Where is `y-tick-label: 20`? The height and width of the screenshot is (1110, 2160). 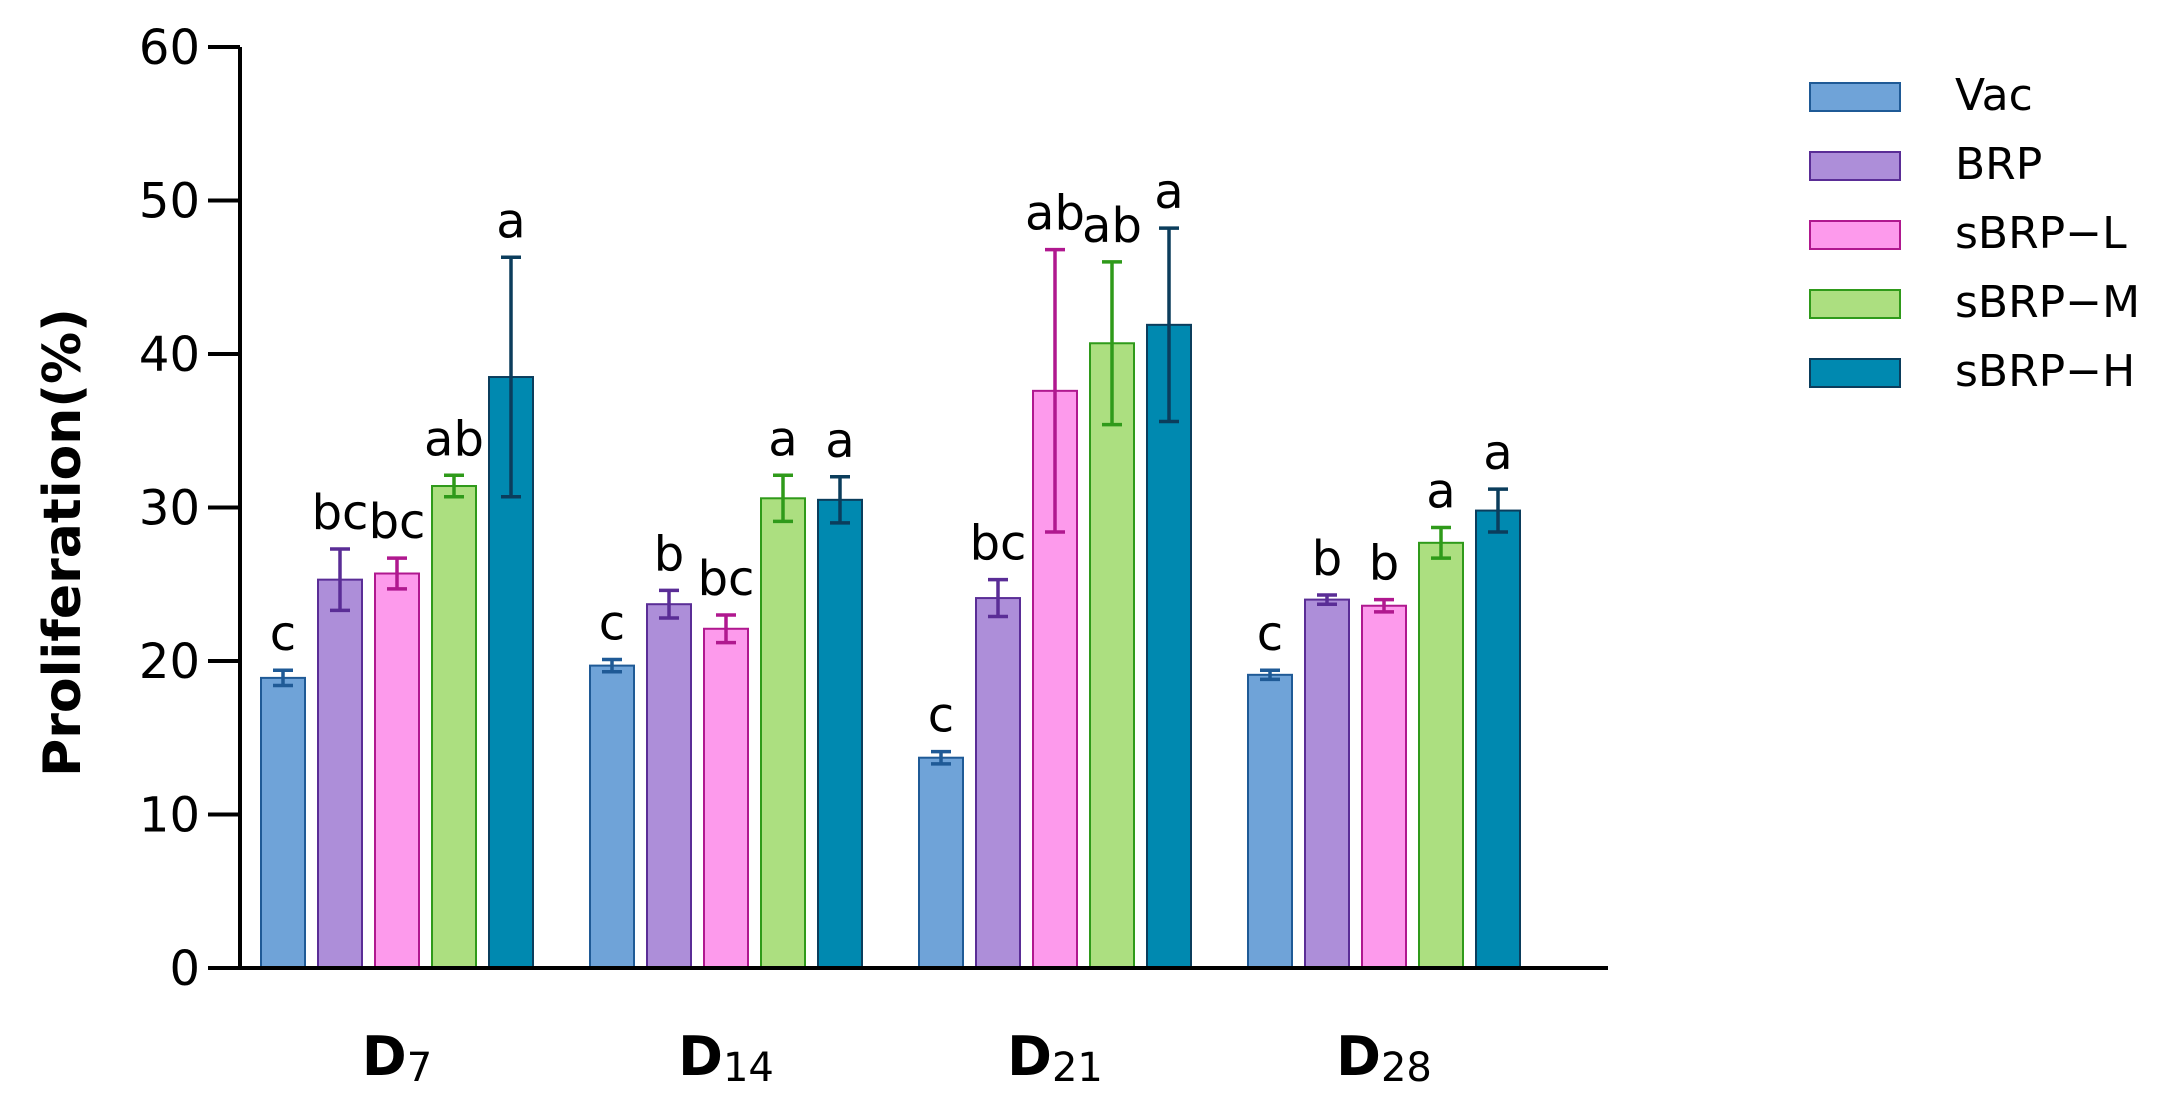
y-tick-label: 20 is located at coordinates (169, 662).